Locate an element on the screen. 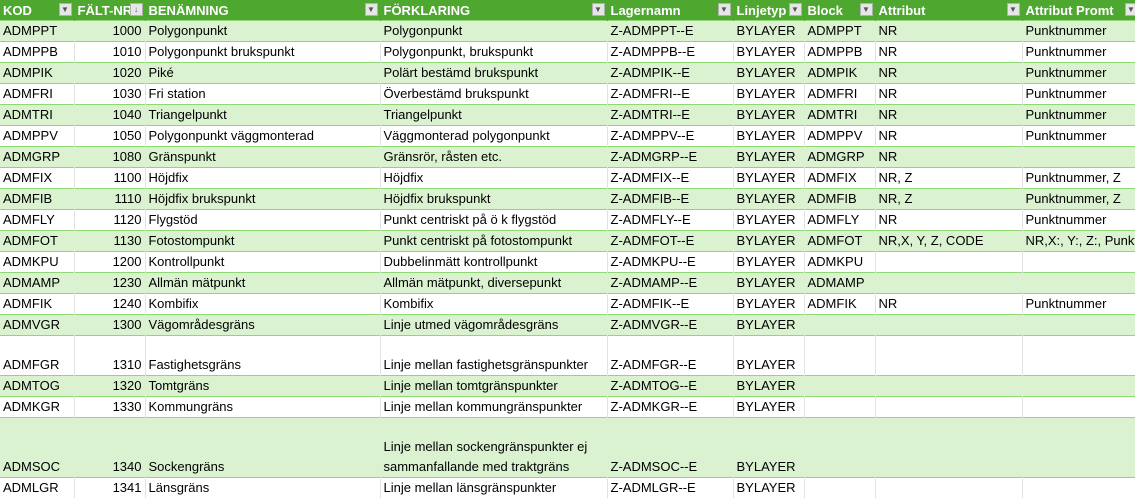 The image size is (1135, 498). cell-block: ADMKPU is located at coordinates (839, 262).